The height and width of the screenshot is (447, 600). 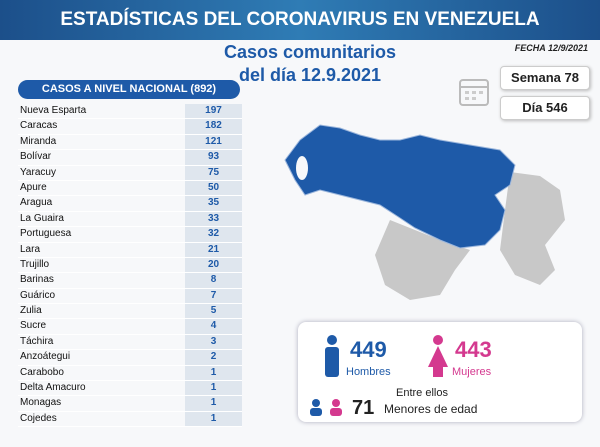 I want to click on among: Entre ellos, so click(x=422, y=393).